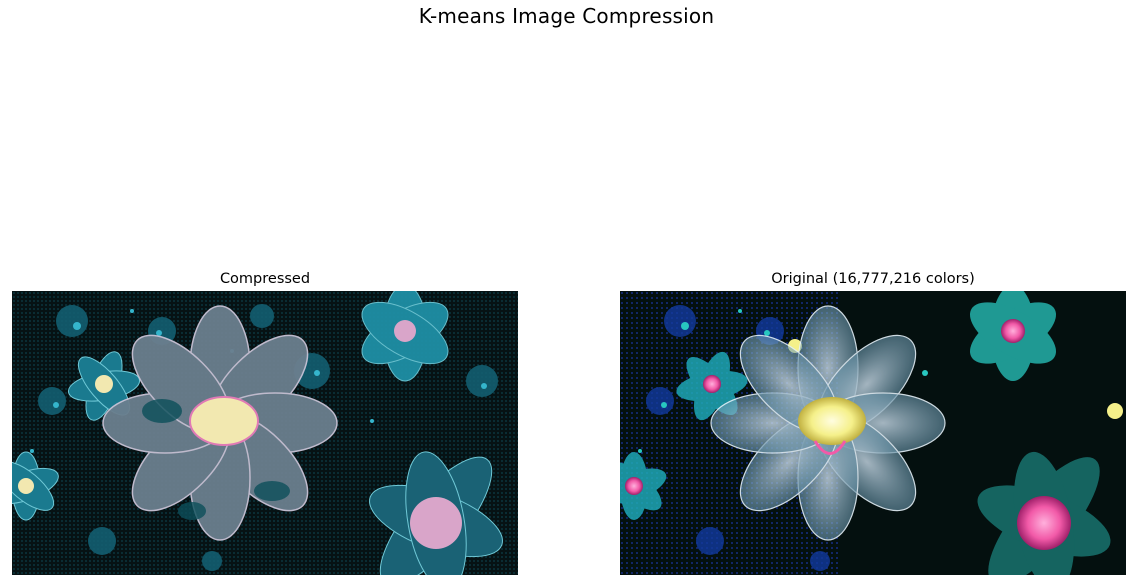 The image size is (1133, 586). What do you see at coordinates (265, 279) in the screenshot?
I see `compressed-title: Compressed` at bounding box center [265, 279].